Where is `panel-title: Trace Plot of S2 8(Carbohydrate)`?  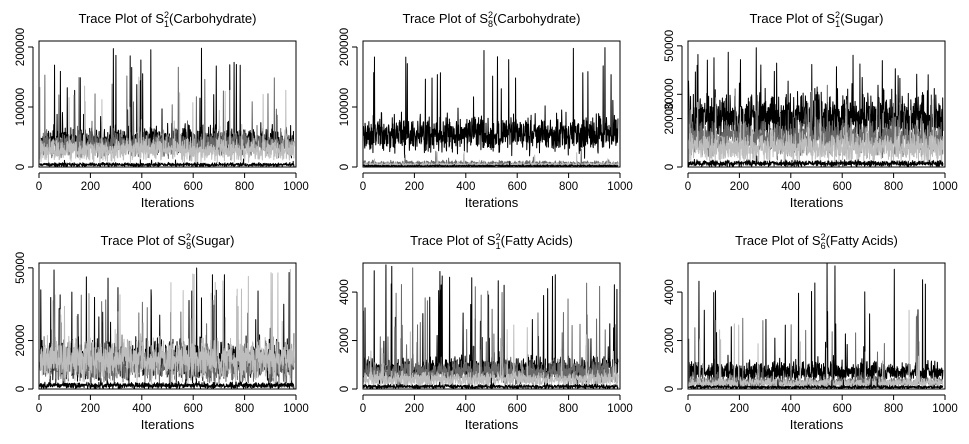
panel-title: Trace Plot of S2 8(Carbohydrate) is located at coordinates (492, 19).